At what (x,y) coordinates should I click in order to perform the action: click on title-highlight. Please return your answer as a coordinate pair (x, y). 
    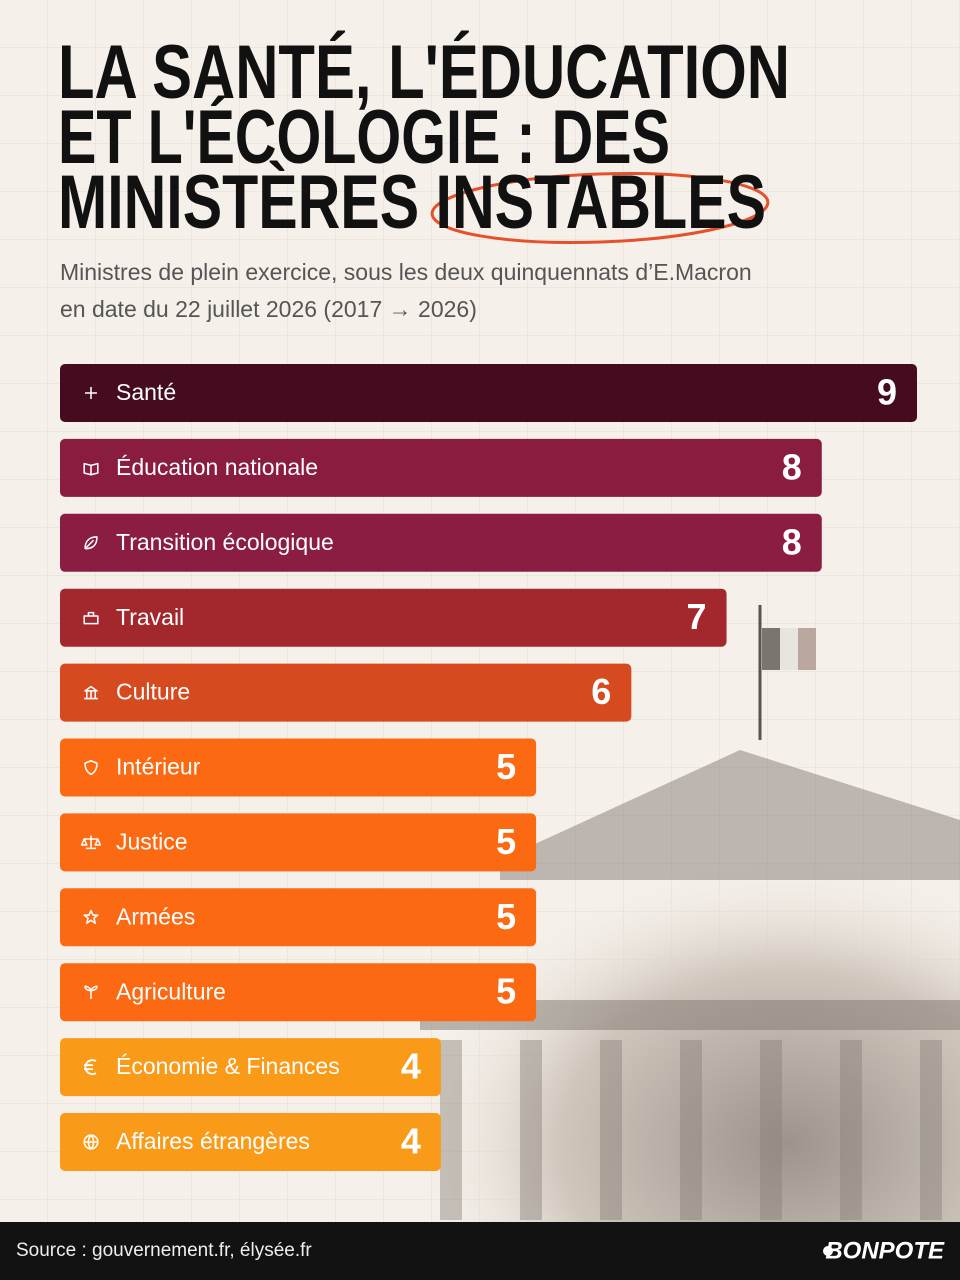
    Looking at the image, I should click on (600, 208).